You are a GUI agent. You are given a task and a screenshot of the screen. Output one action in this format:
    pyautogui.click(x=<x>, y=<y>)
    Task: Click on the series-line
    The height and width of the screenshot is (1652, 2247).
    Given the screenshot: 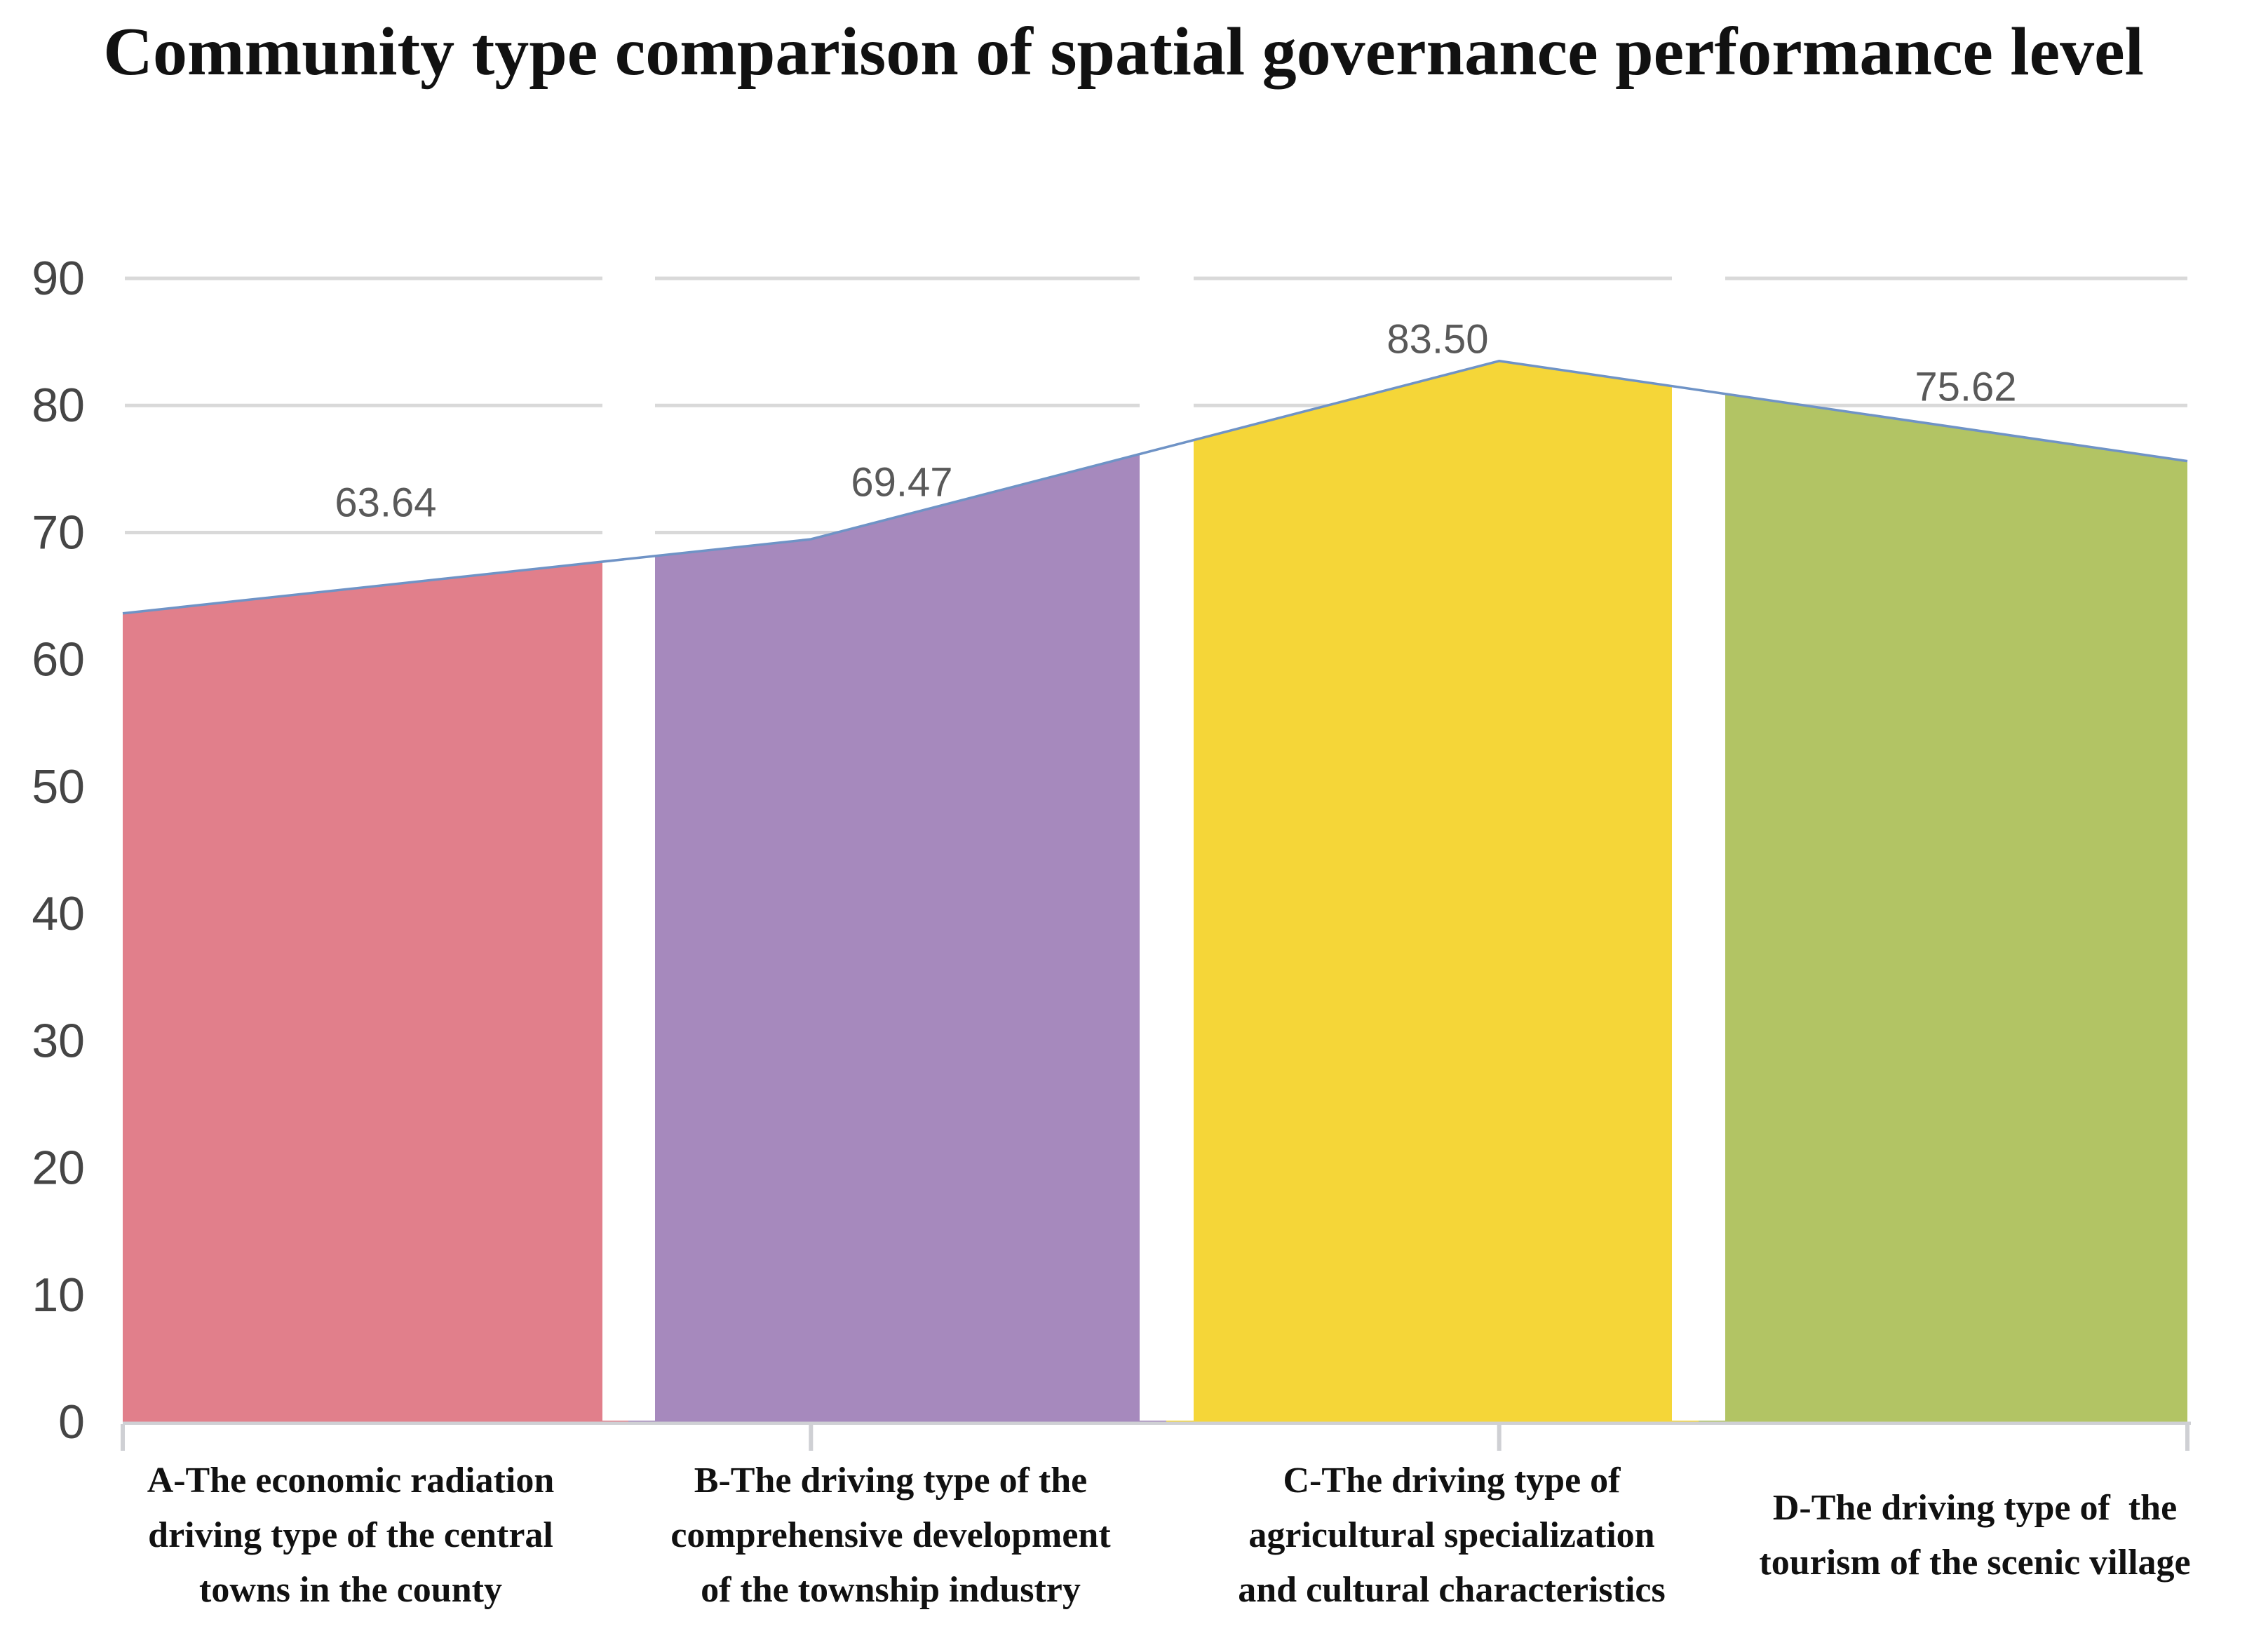 What is the action you would take?
    pyautogui.click(x=1155, y=487)
    